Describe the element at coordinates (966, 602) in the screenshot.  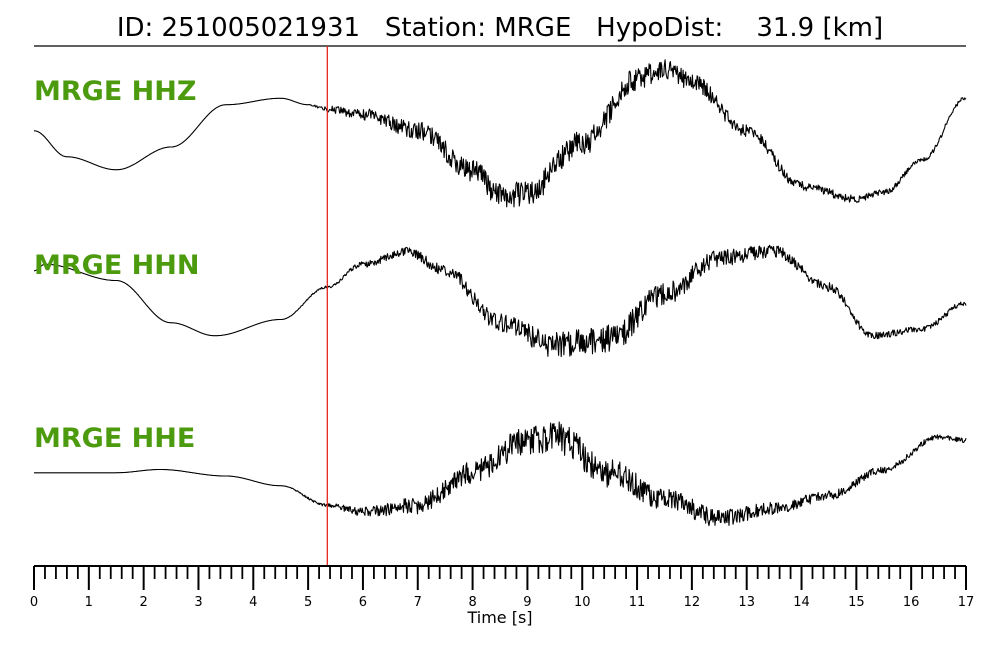
I see `x-tick-label: 17` at that location.